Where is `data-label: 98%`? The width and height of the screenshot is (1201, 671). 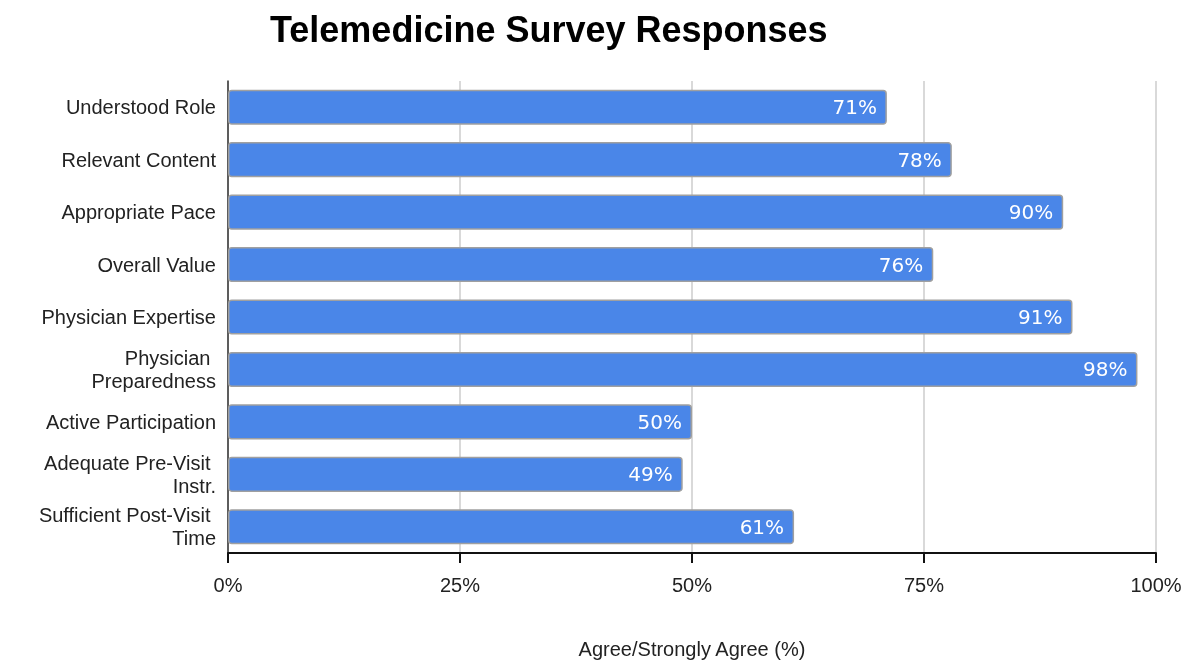
data-label: 98% is located at coordinates (1105, 369).